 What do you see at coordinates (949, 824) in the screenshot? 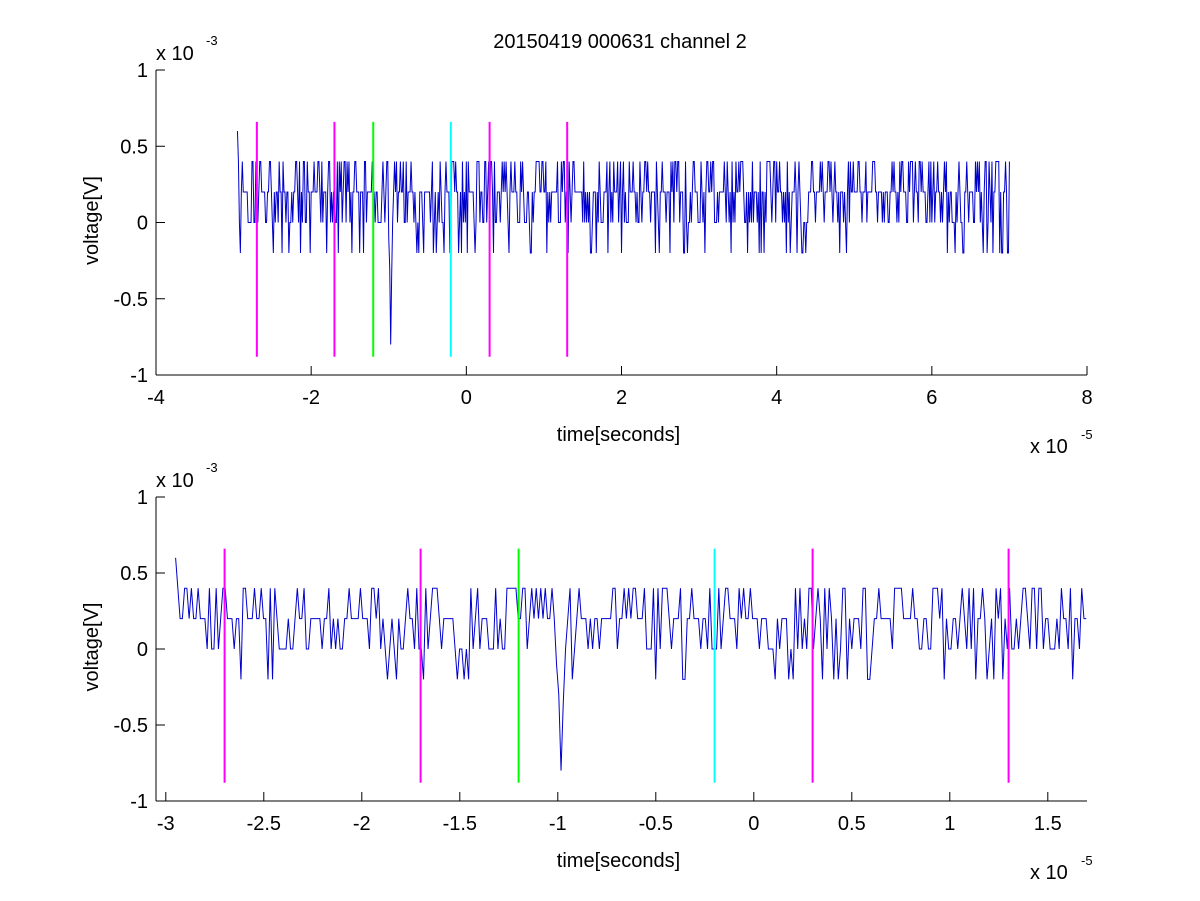
I see `x-tick-label: 1` at bounding box center [949, 824].